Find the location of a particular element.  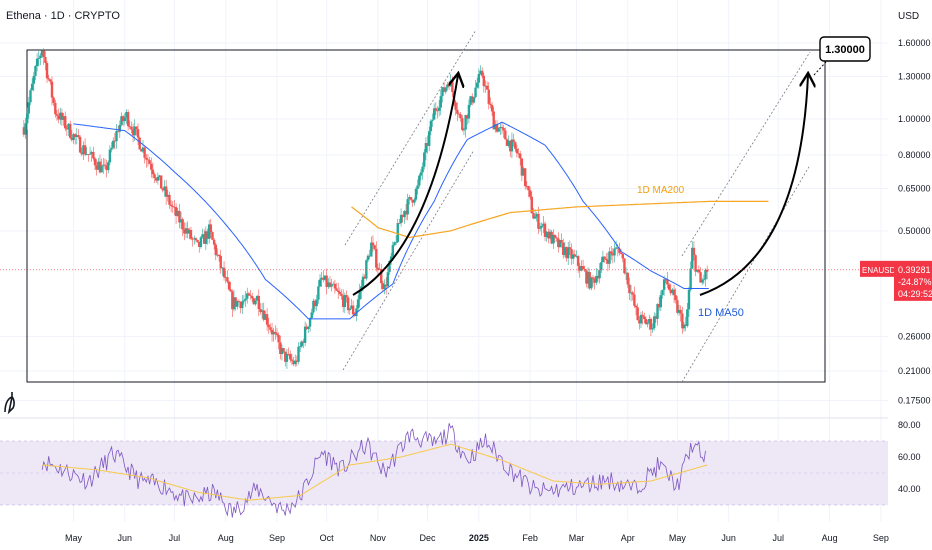

y-tick-label: 0.80000 is located at coordinates (914, 155).